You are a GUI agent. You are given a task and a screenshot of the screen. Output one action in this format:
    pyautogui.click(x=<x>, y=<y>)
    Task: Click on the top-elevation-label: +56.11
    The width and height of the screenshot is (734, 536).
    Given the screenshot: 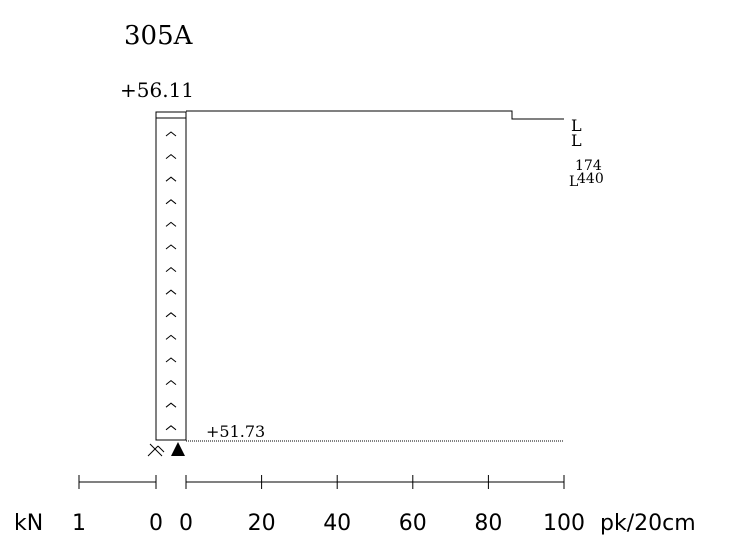 What is the action you would take?
    pyautogui.click(x=157, y=90)
    